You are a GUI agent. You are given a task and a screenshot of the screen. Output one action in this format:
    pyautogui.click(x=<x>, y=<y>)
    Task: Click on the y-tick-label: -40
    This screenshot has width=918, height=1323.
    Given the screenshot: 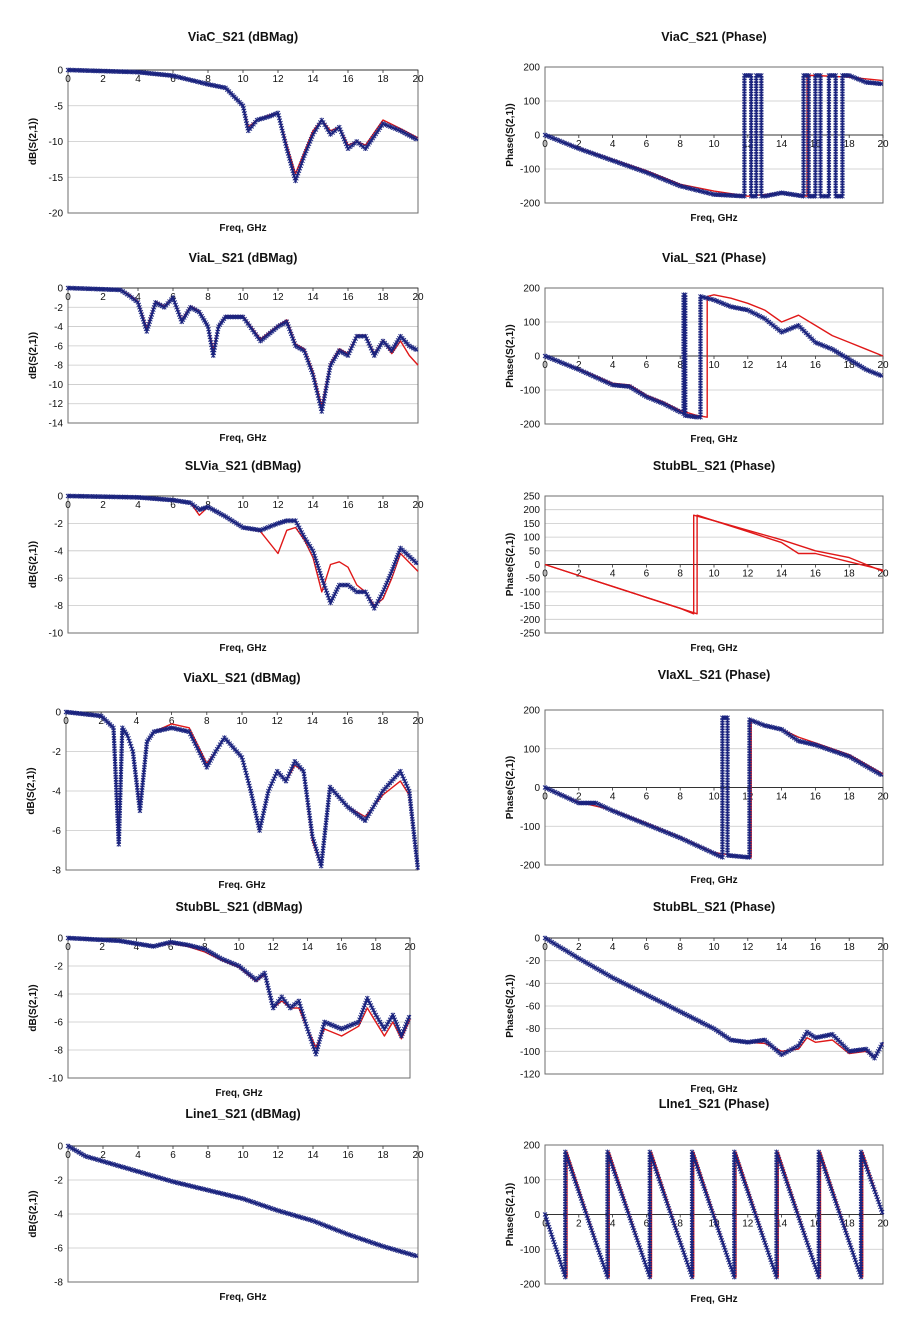 What is the action you would take?
    pyautogui.click(x=533, y=984)
    